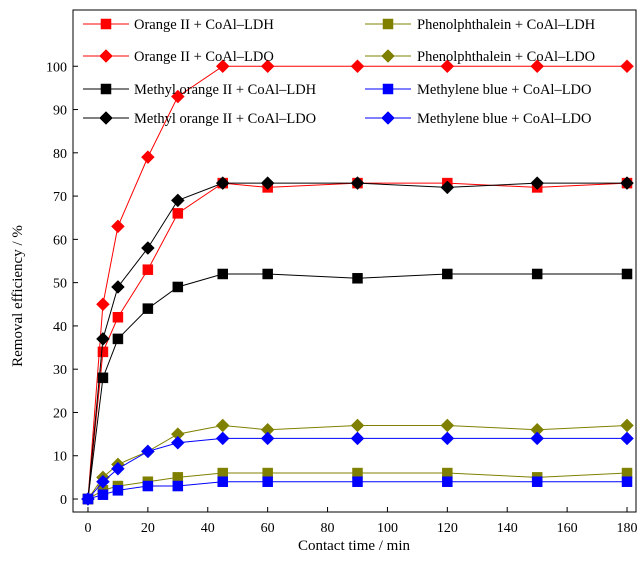  Describe the element at coordinates (225, 119) in the screenshot. I see `legend-label: Methyl orange II + CoAl–LDO` at that location.